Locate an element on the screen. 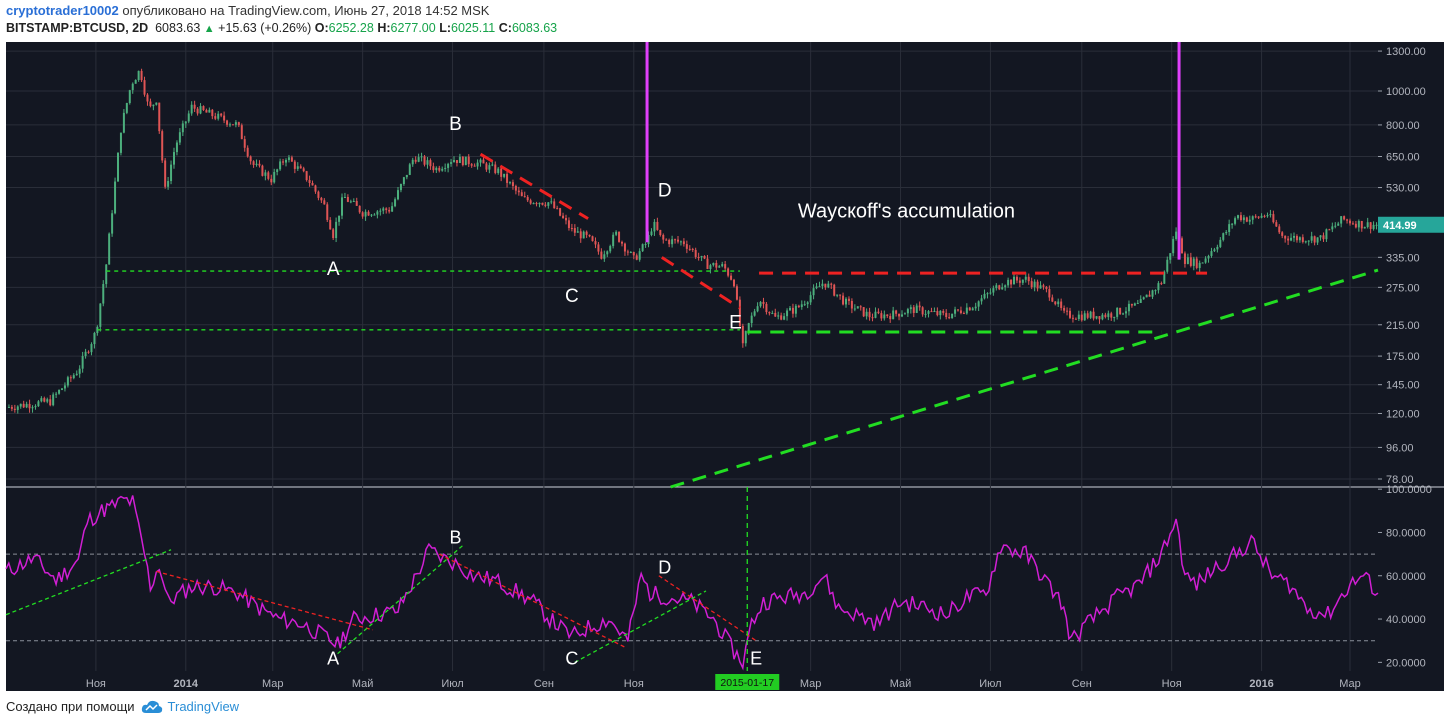  osc-tick-label: 40.0000 is located at coordinates (1406, 620).